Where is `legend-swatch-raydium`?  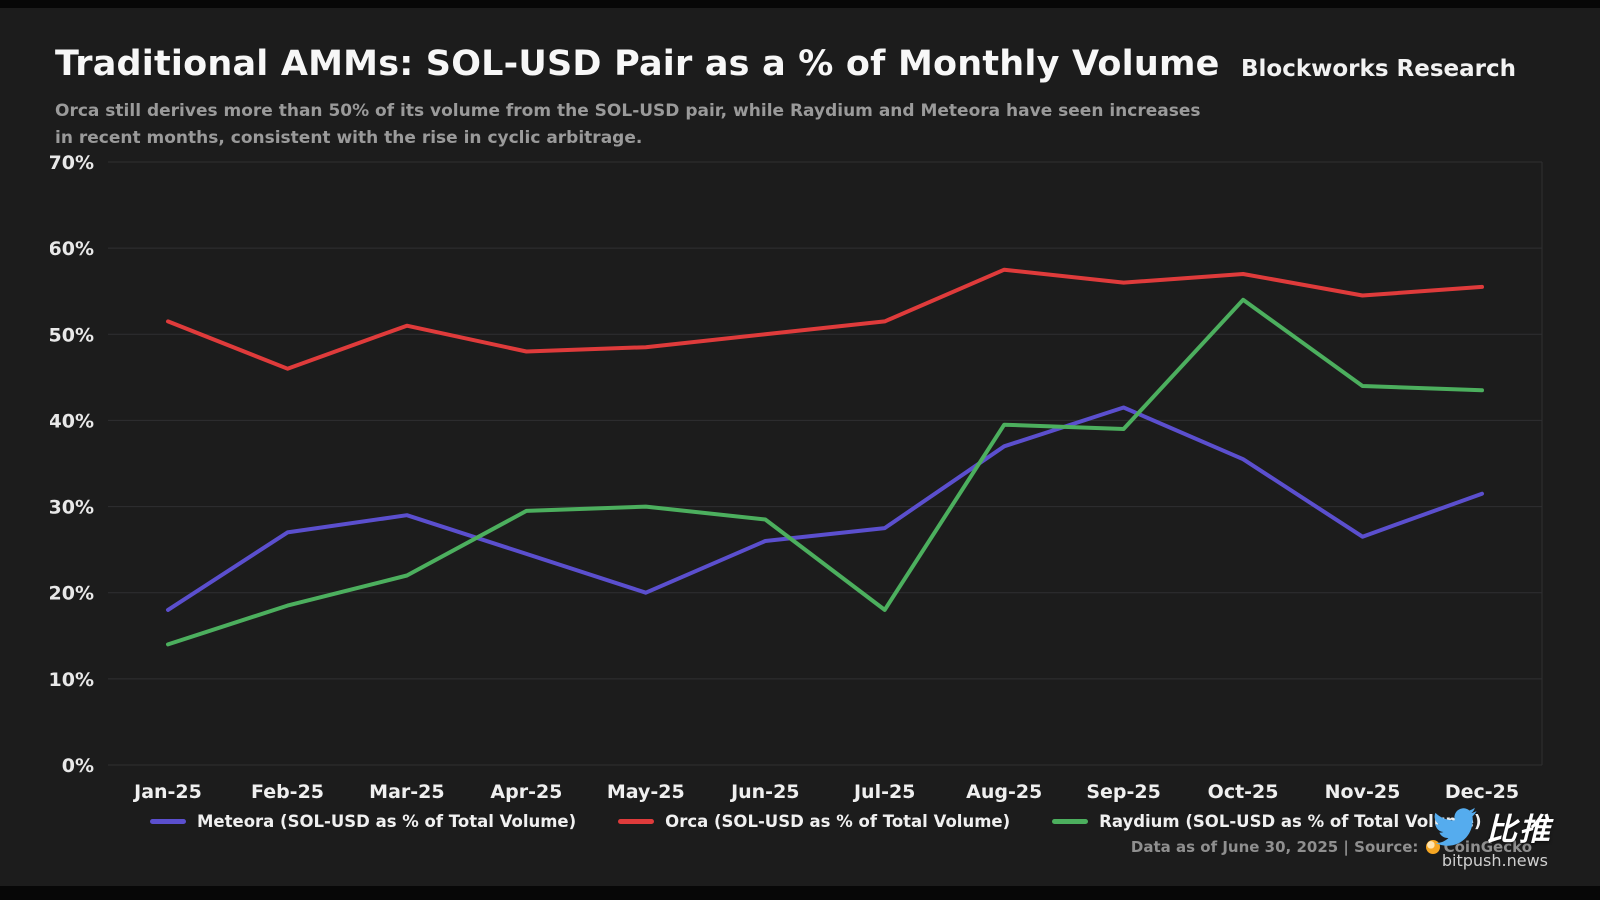 legend-swatch-raydium is located at coordinates (1070, 821).